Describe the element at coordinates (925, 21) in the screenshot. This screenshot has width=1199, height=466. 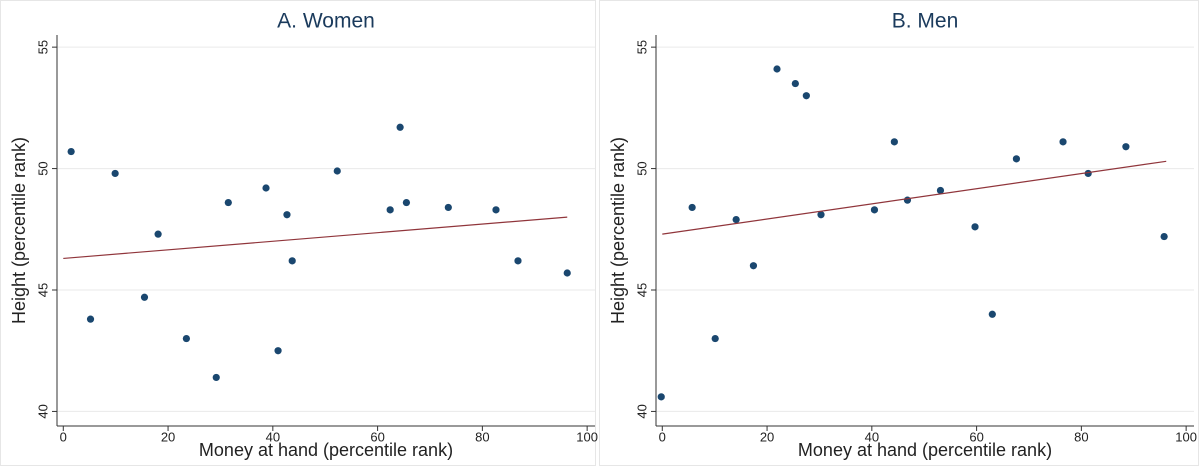
I see `chart-title: B. Men` at that location.